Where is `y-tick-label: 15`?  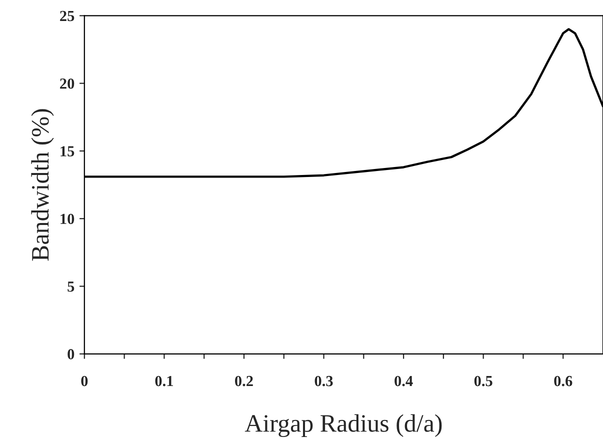 y-tick-label: 15 is located at coordinates (67, 151).